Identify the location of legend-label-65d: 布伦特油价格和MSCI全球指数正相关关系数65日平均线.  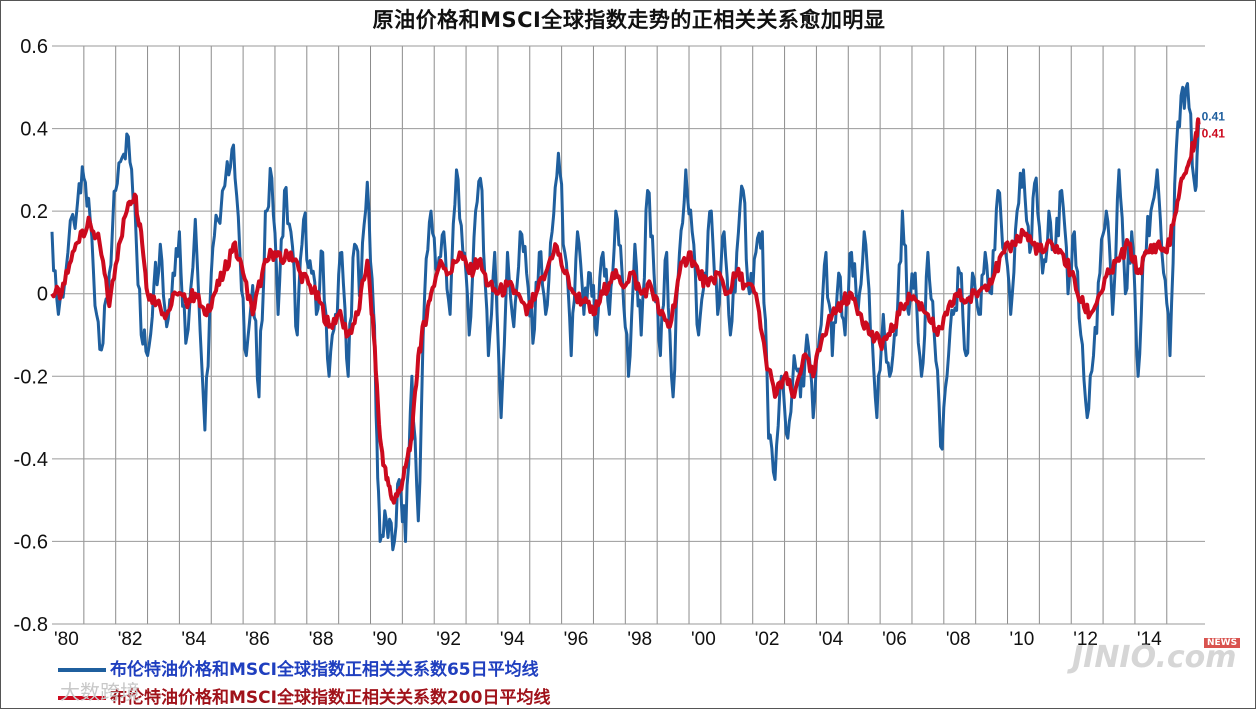
(324, 670).